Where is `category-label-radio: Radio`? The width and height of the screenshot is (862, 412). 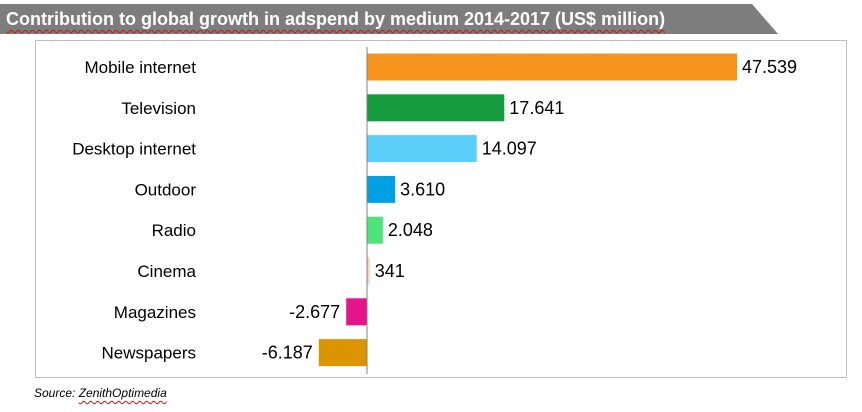
category-label-radio: Radio is located at coordinates (174, 230).